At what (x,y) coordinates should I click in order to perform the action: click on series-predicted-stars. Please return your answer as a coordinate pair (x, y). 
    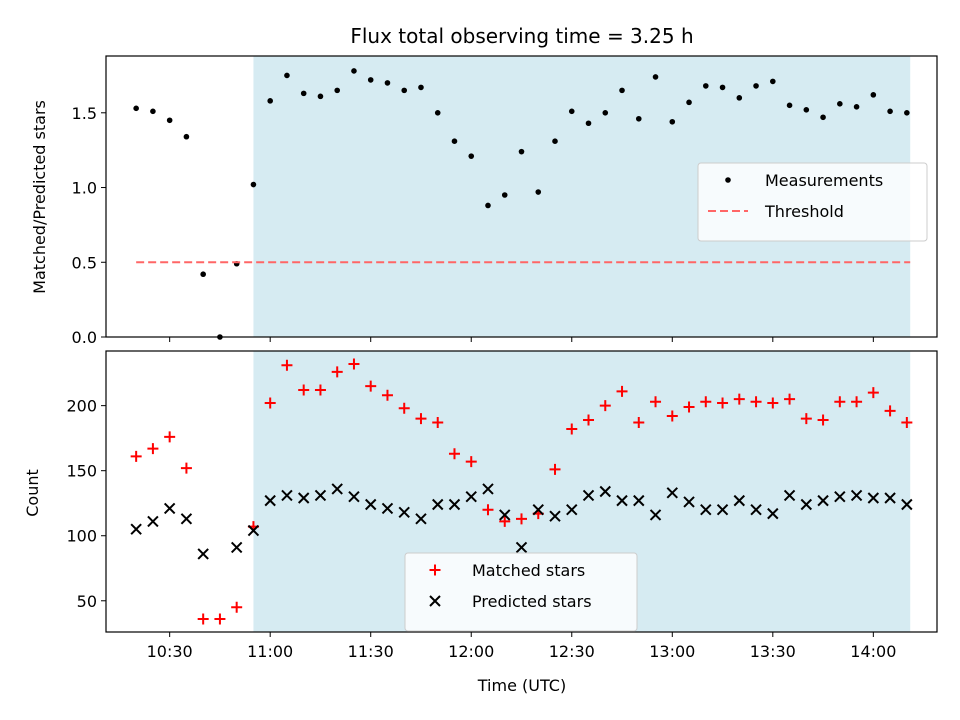
    Looking at the image, I should click on (521, 521).